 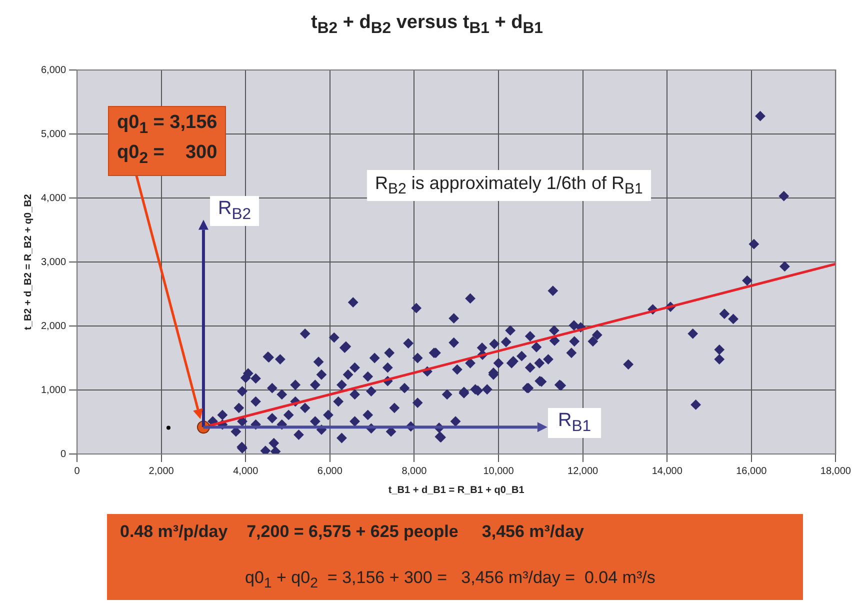 What do you see at coordinates (53, 70) in the screenshot?
I see `y-tick-label: 6,000` at bounding box center [53, 70].